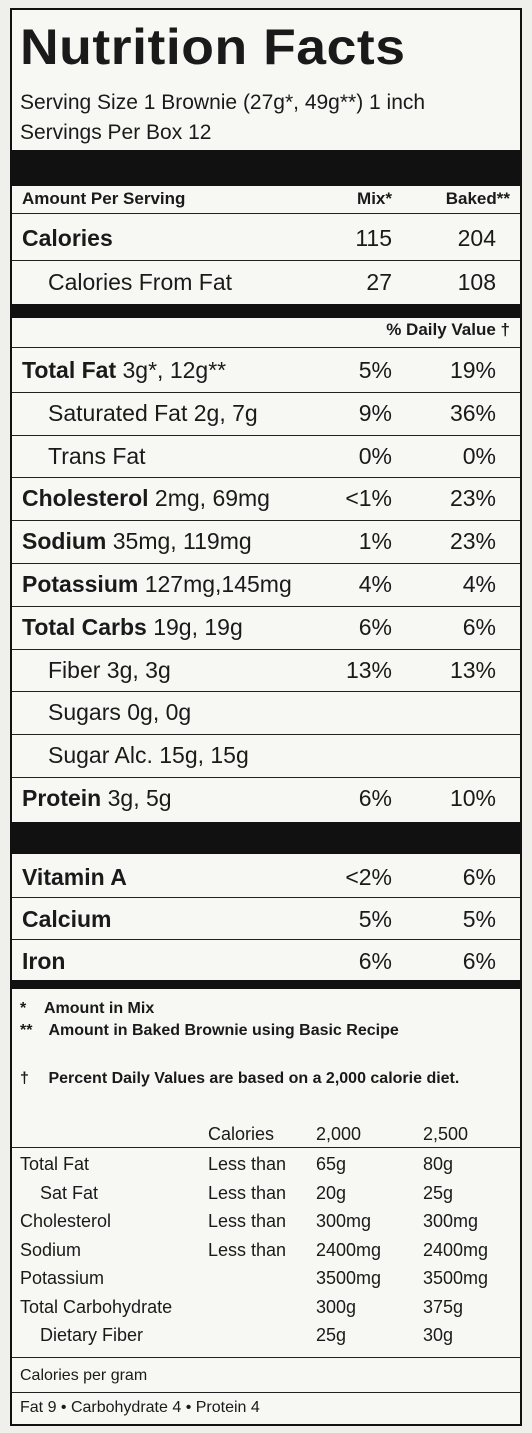 Image resolution: width=532 pixels, height=1433 pixels. I want to click on calories-mix: 115, so click(373, 238).